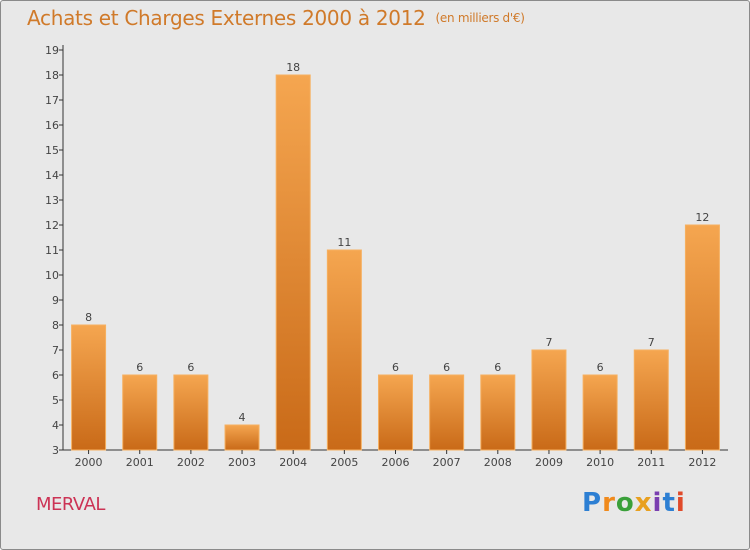 This screenshot has width=750, height=550. Describe the element at coordinates (592, 503) in the screenshot. I see `brand-letter: P` at that location.